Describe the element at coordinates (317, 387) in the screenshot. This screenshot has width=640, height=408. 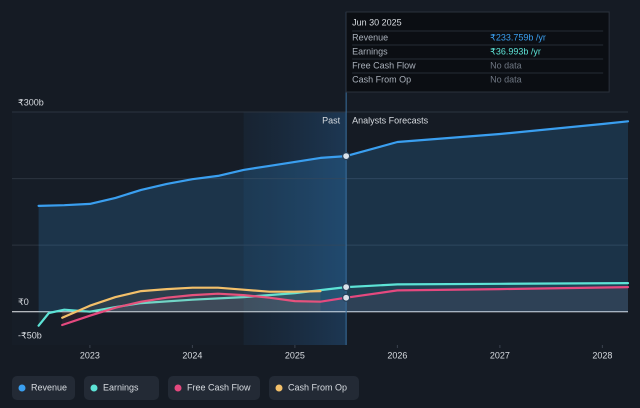
I see `legend-label: Cash From Op` at that location.